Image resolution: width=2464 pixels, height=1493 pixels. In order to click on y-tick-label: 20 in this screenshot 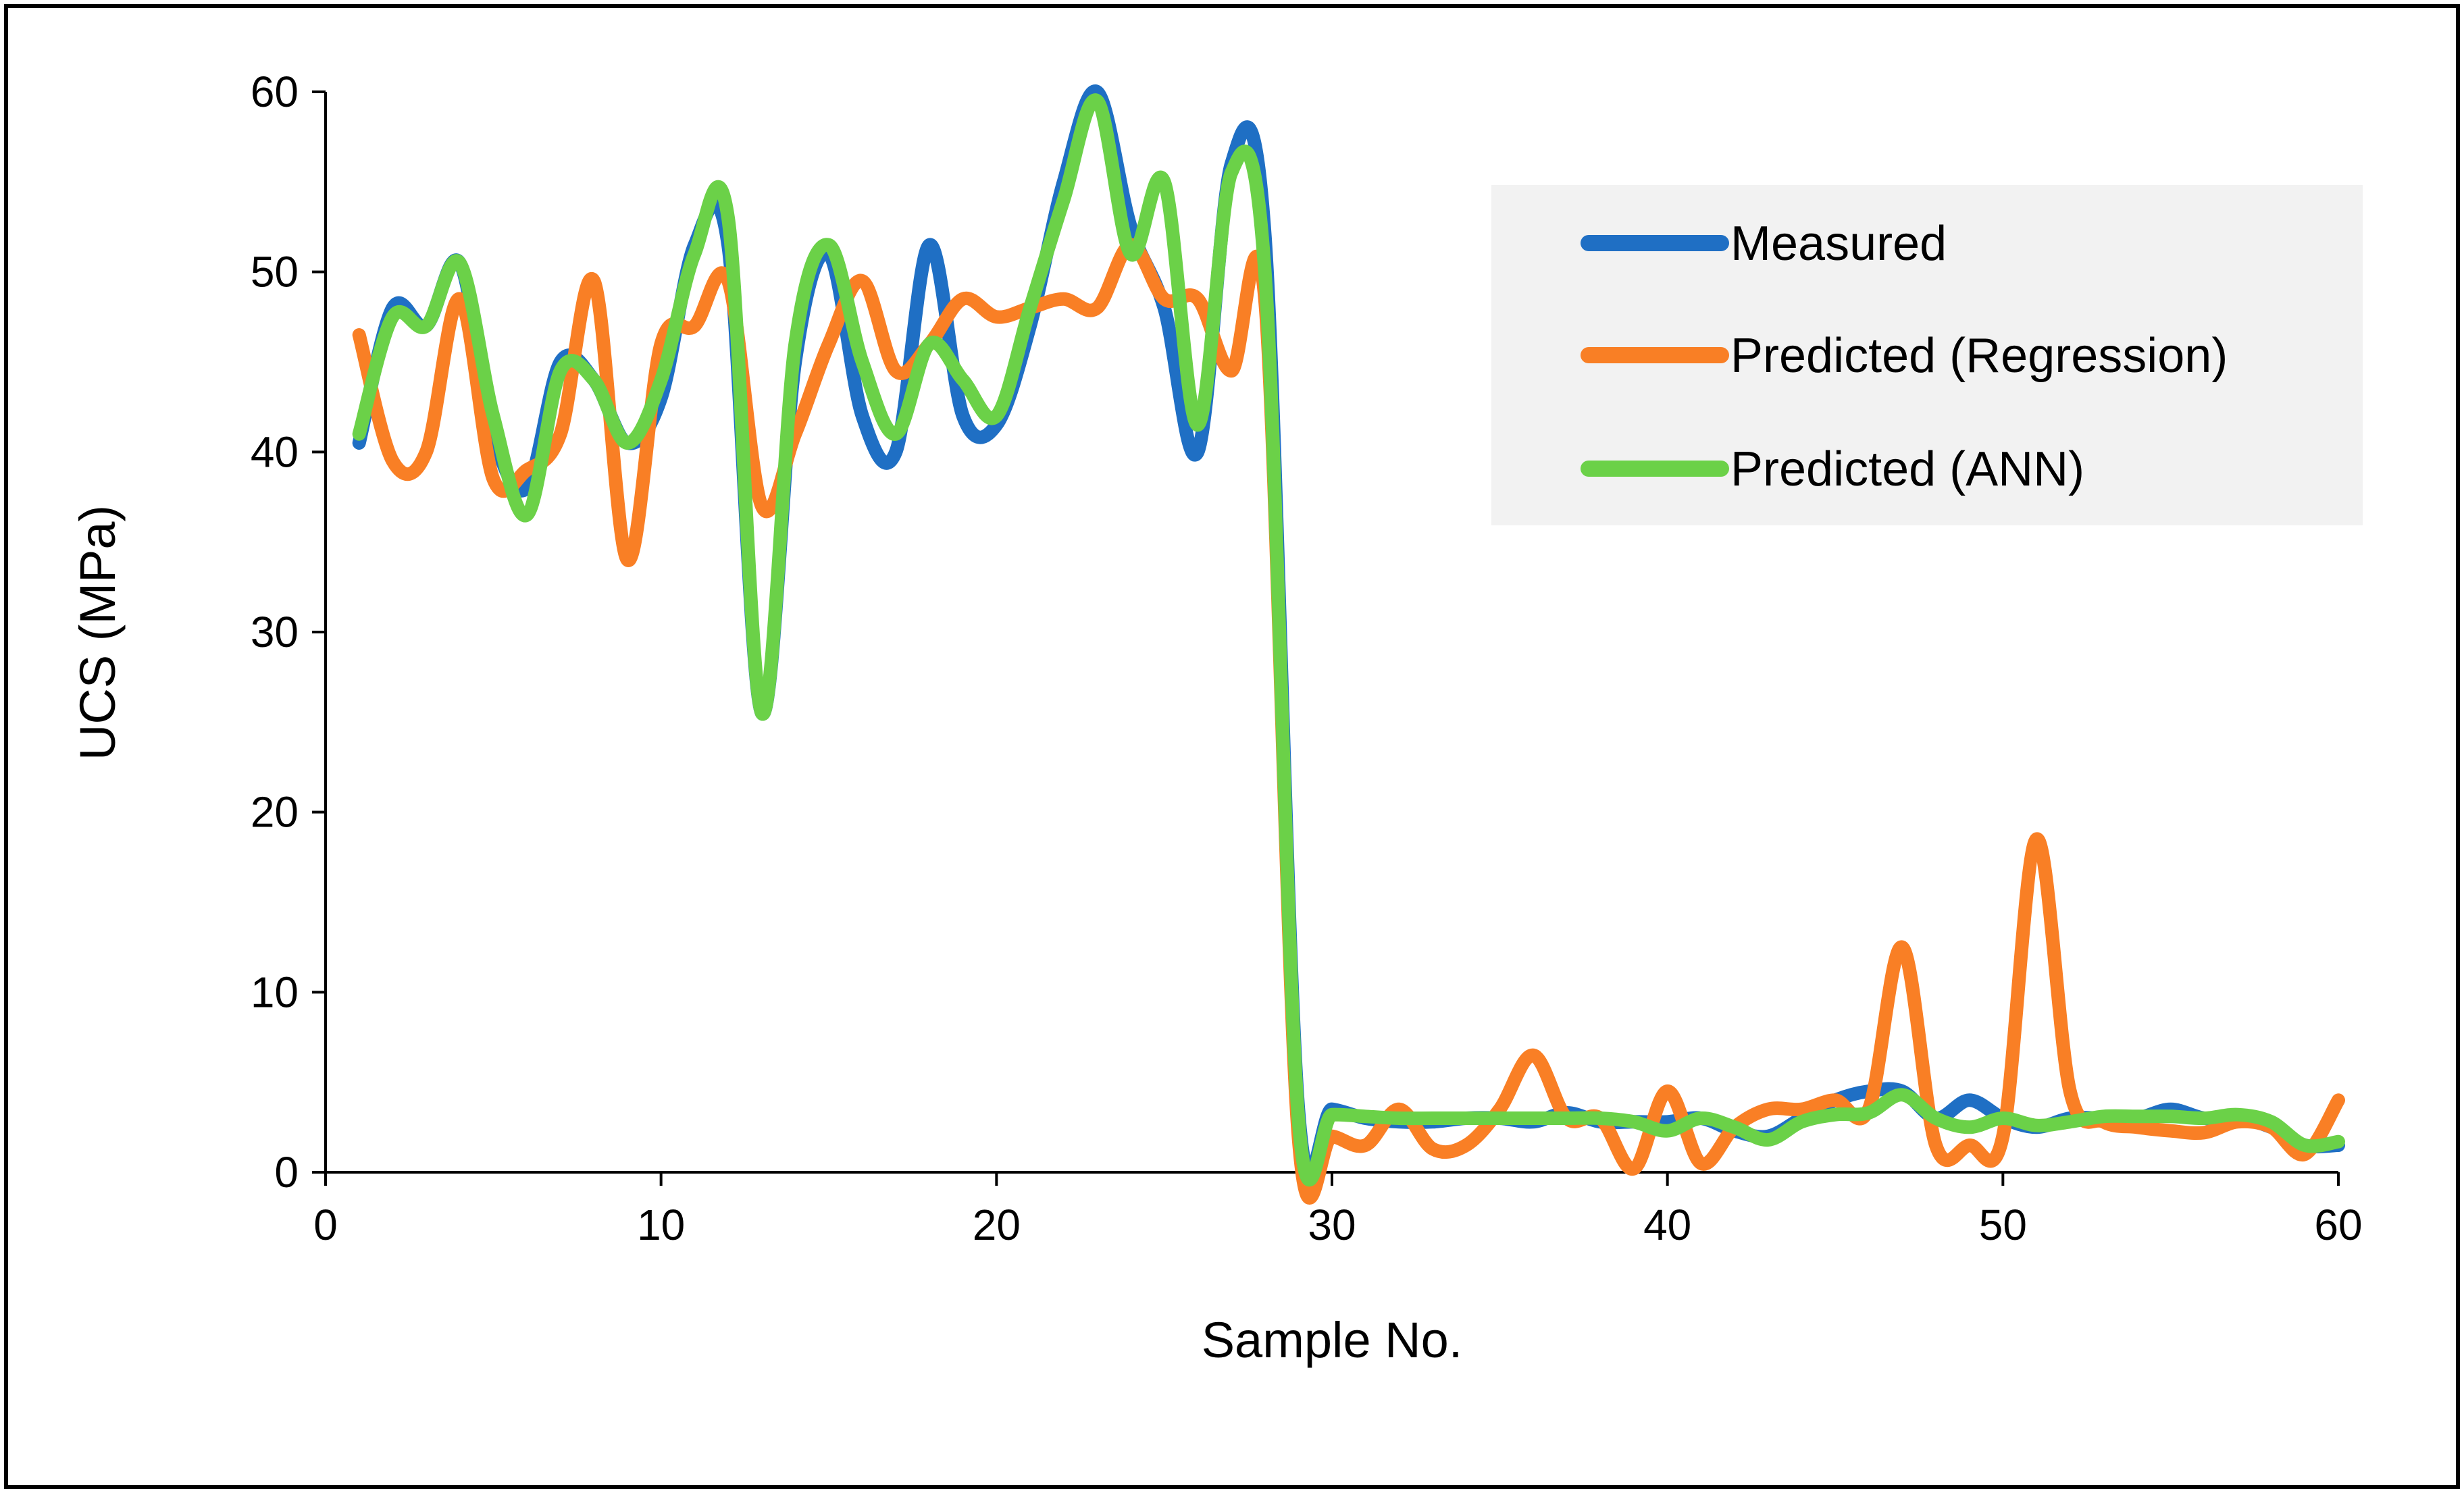, I will do `click(275, 813)`.